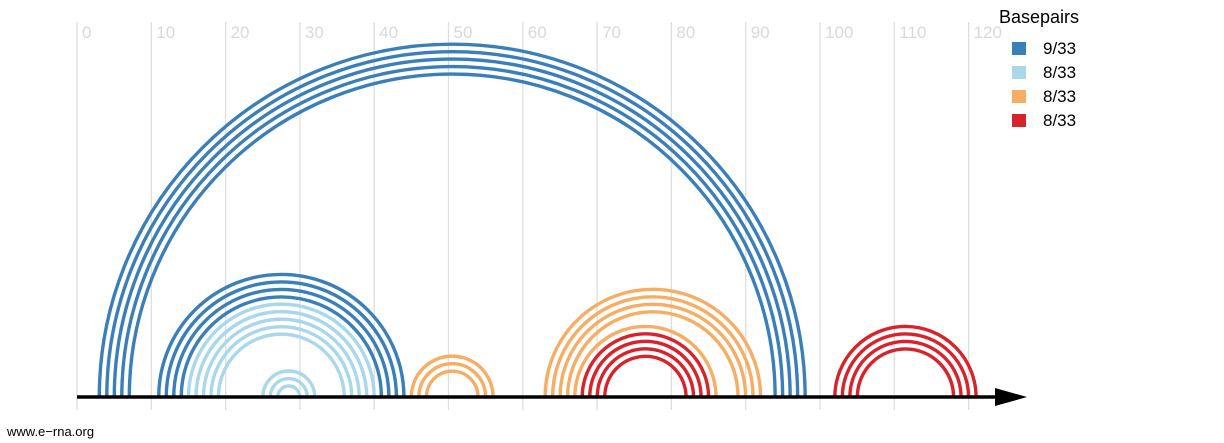 The image size is (1224, 443). What do you see at coordinates (388, 32) in the screenshot?
I see `x-tick-label: 40` at bounding box center [388, 32].